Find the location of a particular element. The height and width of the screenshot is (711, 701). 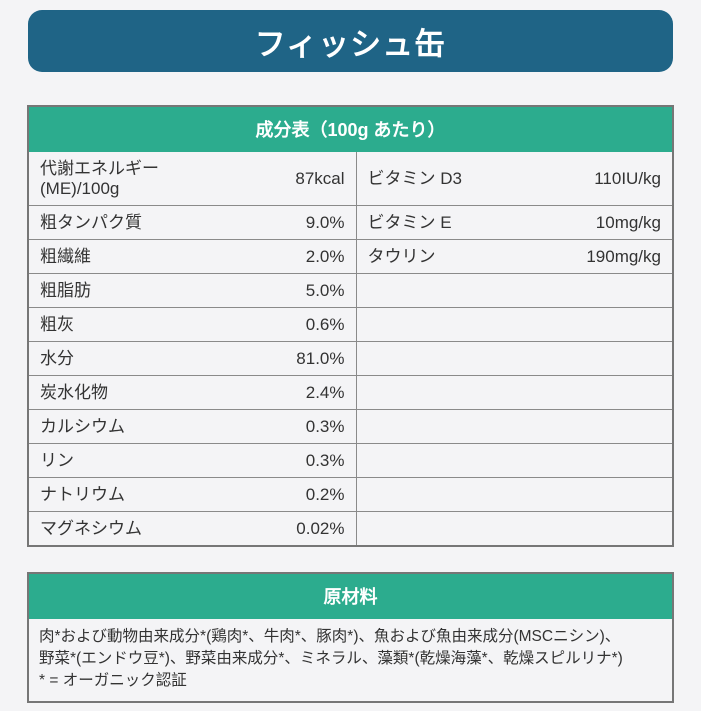

nutrient-label: 水分 is located at coordinates (129, 358).